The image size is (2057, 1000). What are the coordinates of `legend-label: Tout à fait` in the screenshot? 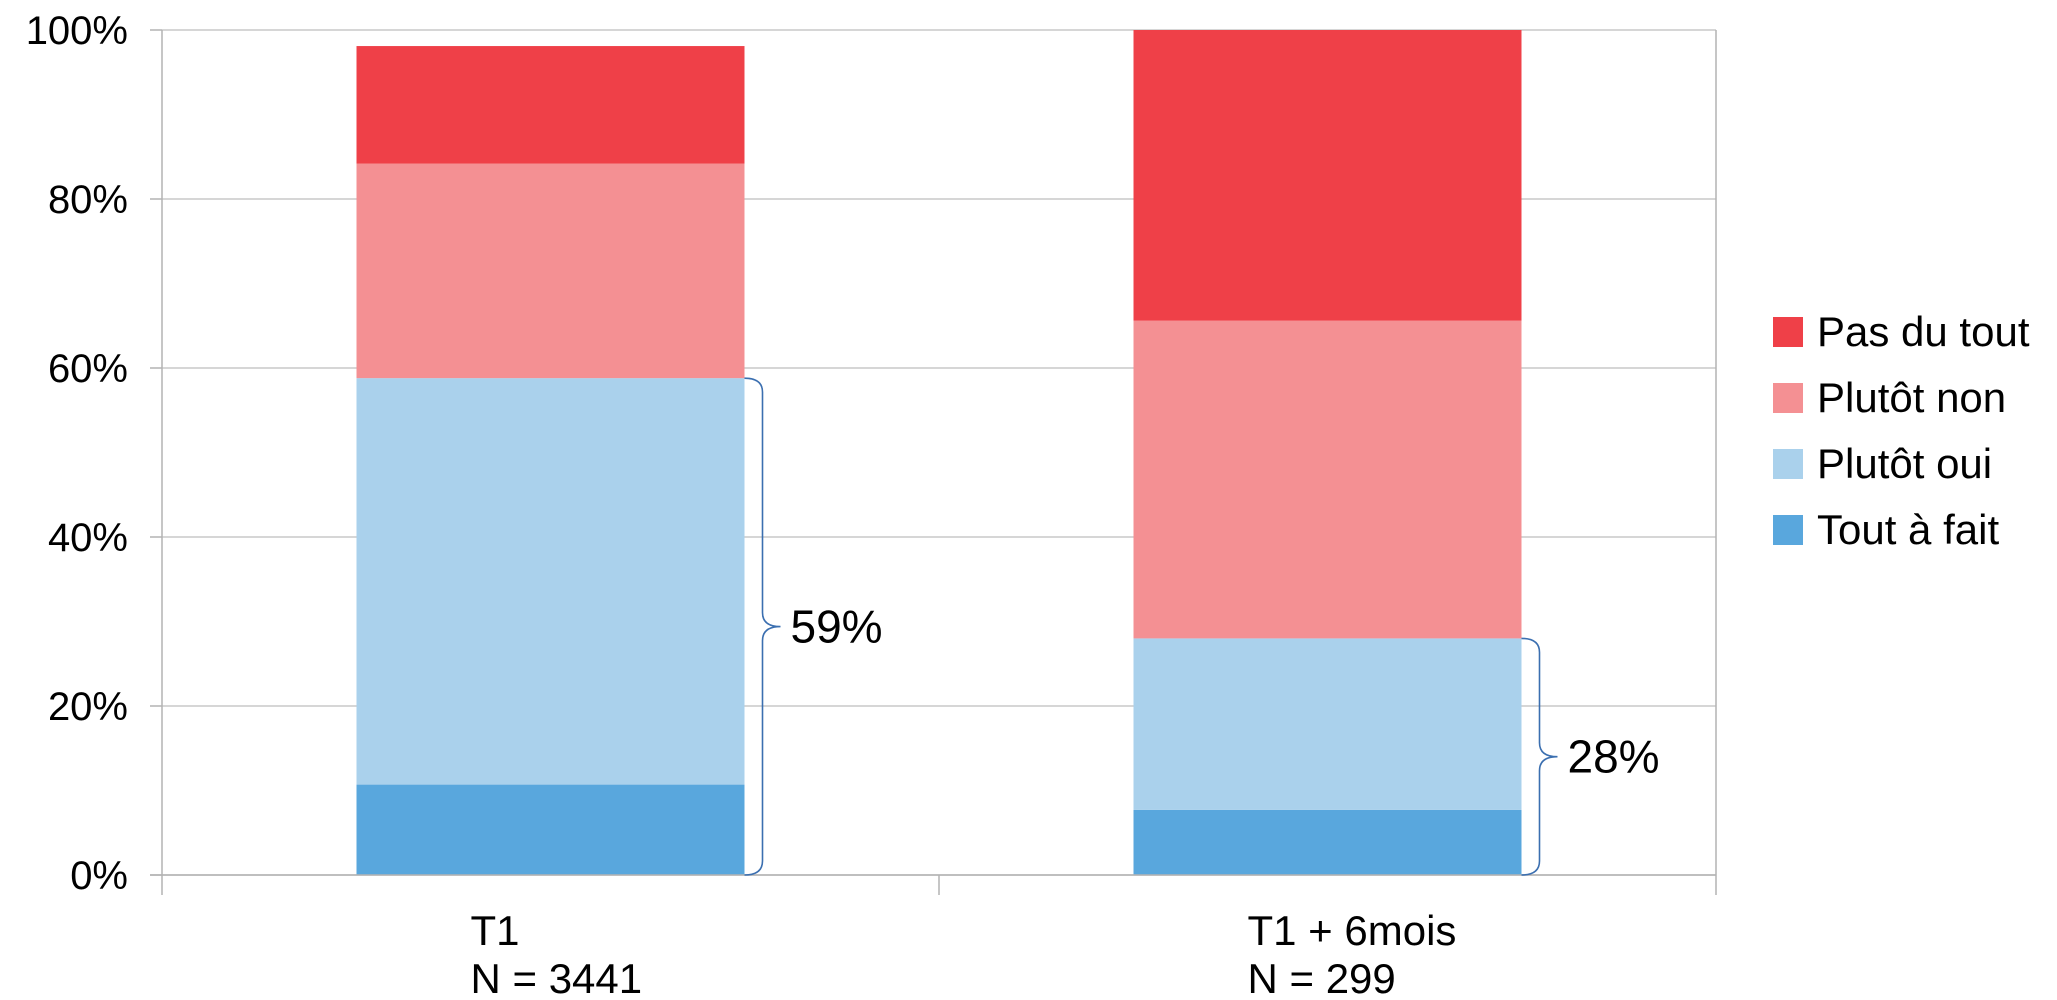 It's located at (1908, 529).